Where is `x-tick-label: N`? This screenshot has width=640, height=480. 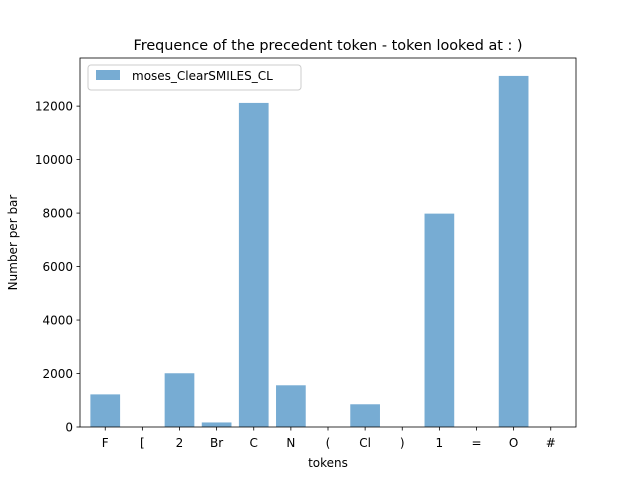 x-tick-label: N is located at coordinates (290, 443).